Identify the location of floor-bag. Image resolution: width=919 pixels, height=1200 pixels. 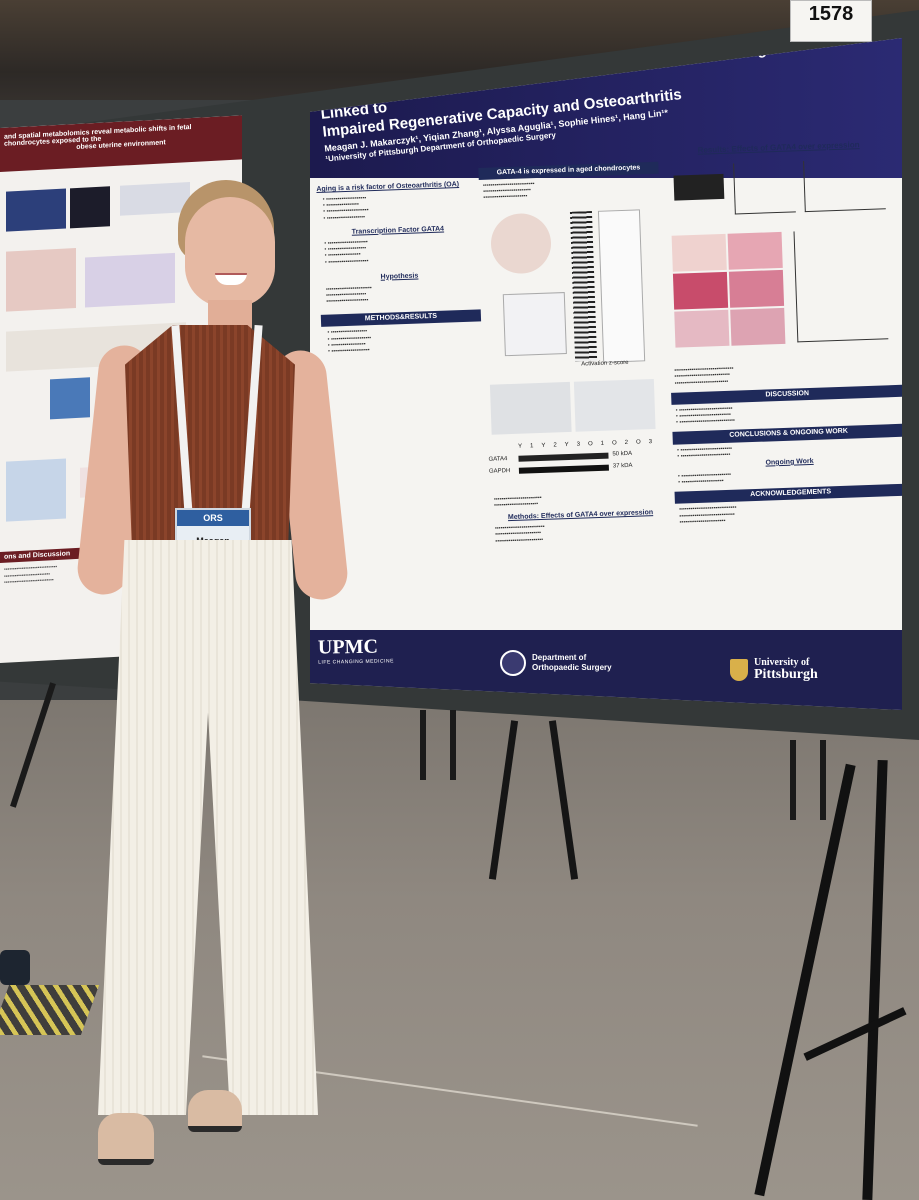
(15, 967).